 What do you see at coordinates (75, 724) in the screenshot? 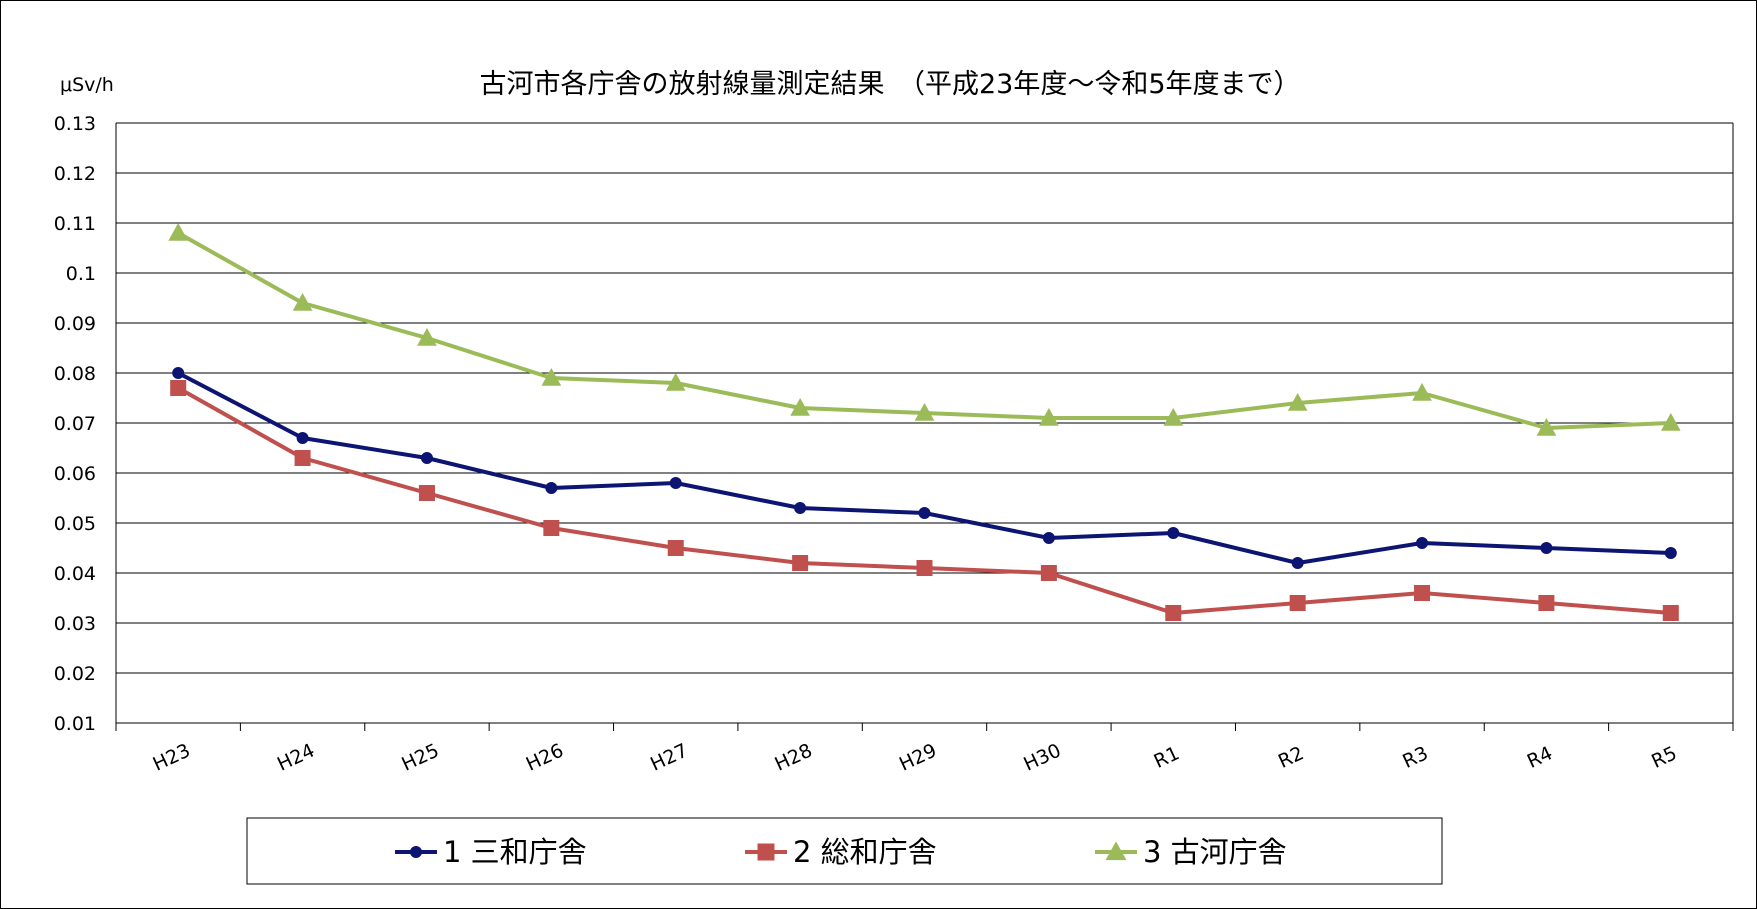
I see `y-tick-label: 0.01` at bounding box center [75, 724].